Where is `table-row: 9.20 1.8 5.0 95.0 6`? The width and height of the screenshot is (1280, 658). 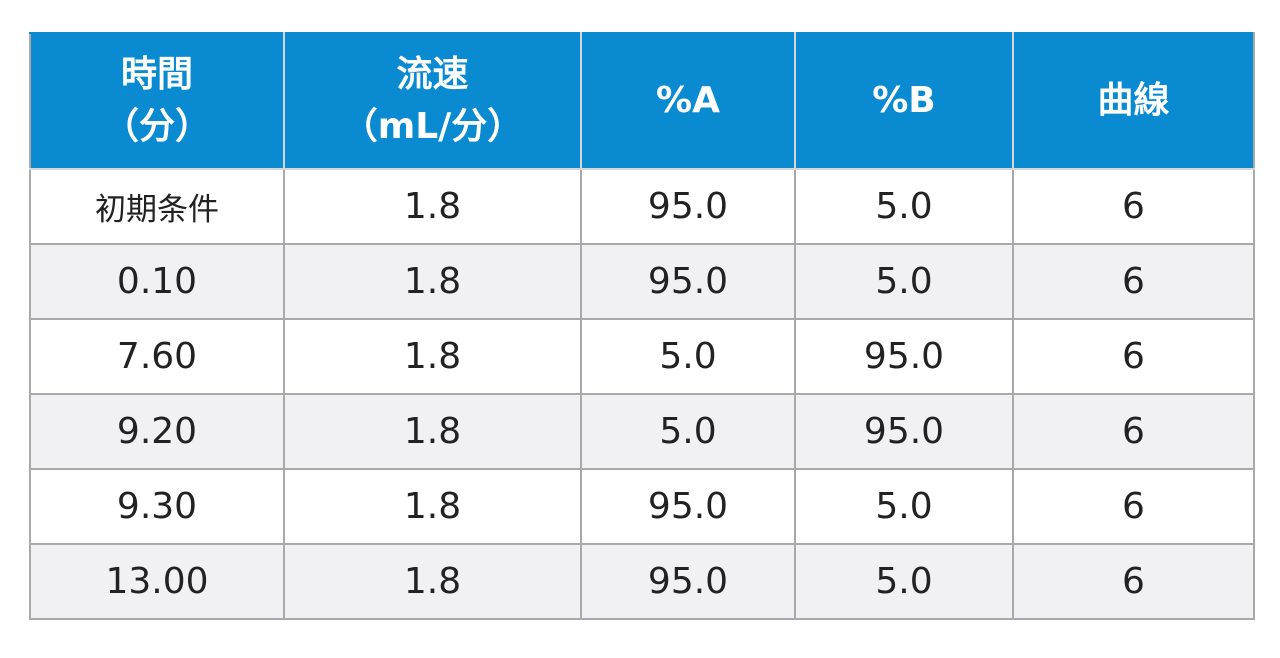
table-row: 9.20 1.8 5.0 95.0 6 is located at coordinates (642, 431).